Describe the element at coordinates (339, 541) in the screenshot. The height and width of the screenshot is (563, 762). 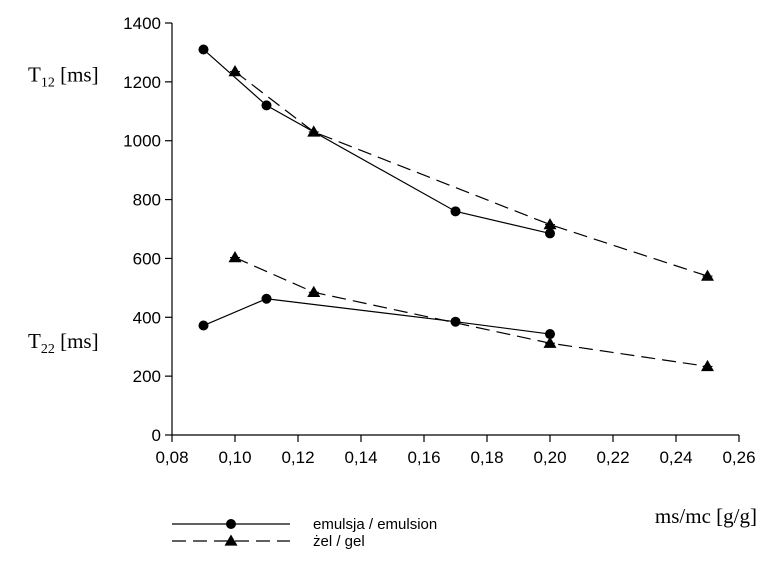
I see `legend-label: żel / gel` at that location.